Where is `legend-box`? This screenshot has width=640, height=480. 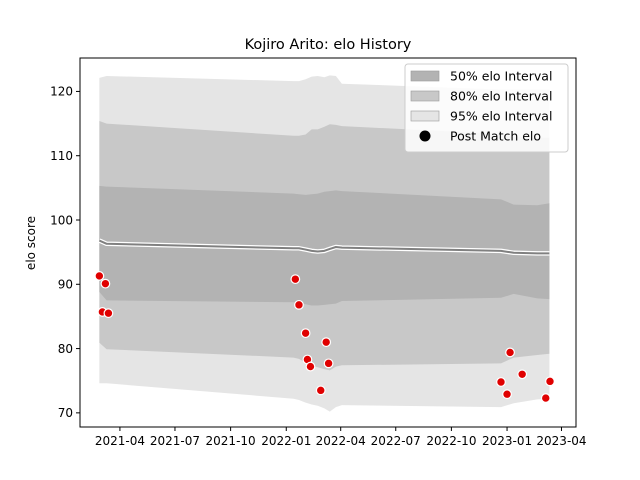 legend-box is located at coordinates (486, 108).